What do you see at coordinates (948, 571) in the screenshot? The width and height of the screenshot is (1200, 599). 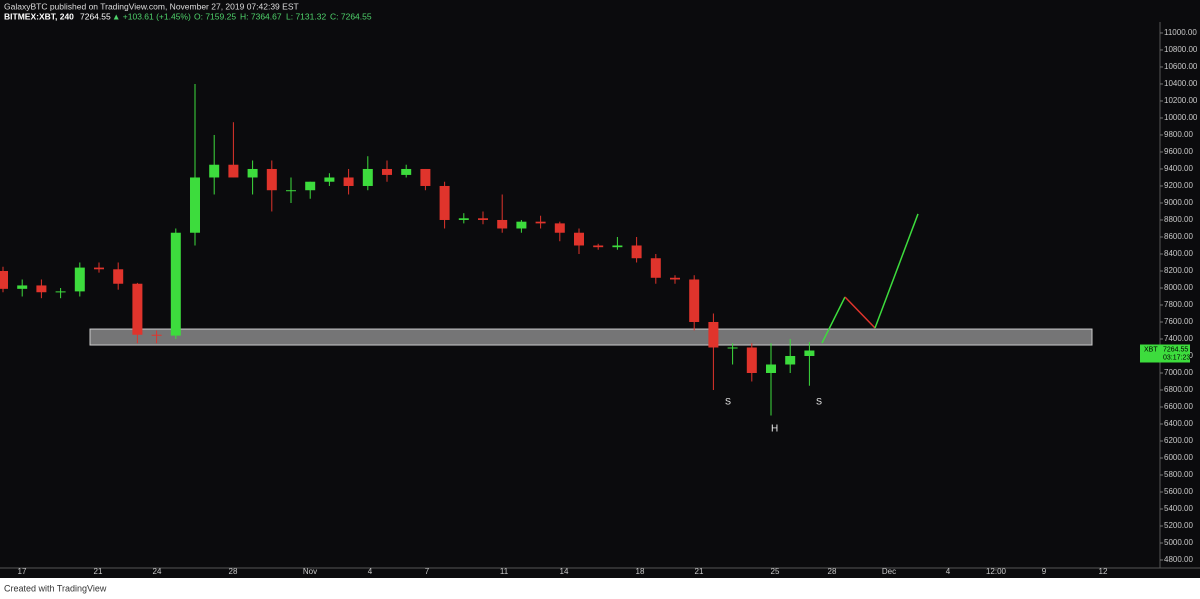 I see `x-tick-label: 4` at bounding box center [948, 571].